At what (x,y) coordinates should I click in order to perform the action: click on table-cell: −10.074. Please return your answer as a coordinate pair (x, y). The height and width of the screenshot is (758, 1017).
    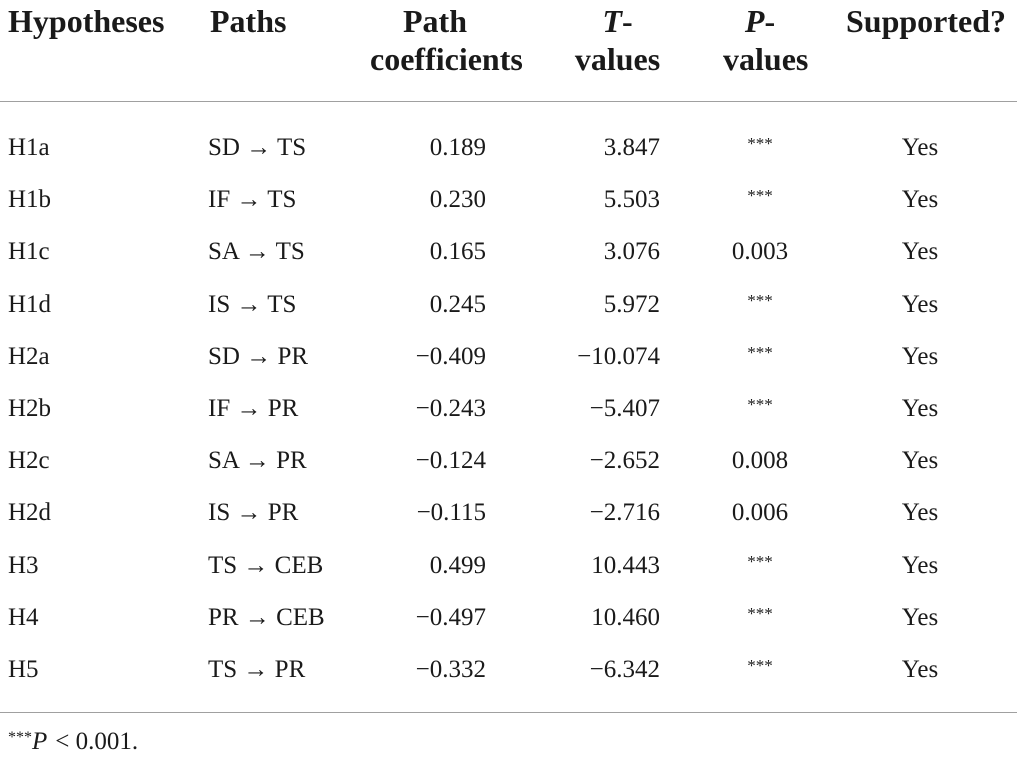
    Looking at the image, I should click on (592, 357).